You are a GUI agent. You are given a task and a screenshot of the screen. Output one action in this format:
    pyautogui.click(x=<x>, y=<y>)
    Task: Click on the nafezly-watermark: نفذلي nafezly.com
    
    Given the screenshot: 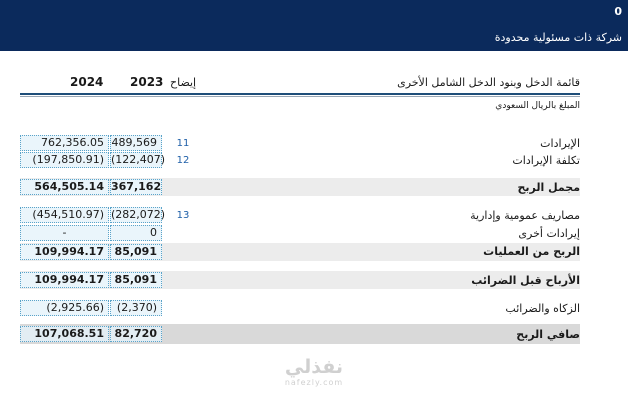 What is the action you would take?
    pyautogui.click(x=314, y=371)
    